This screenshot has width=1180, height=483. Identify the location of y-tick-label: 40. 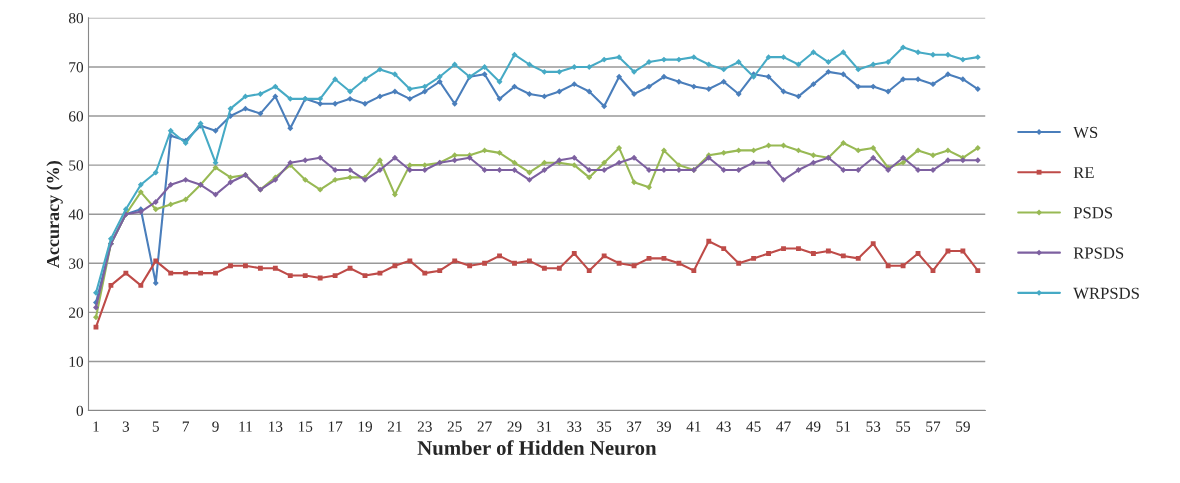
(76, 214).